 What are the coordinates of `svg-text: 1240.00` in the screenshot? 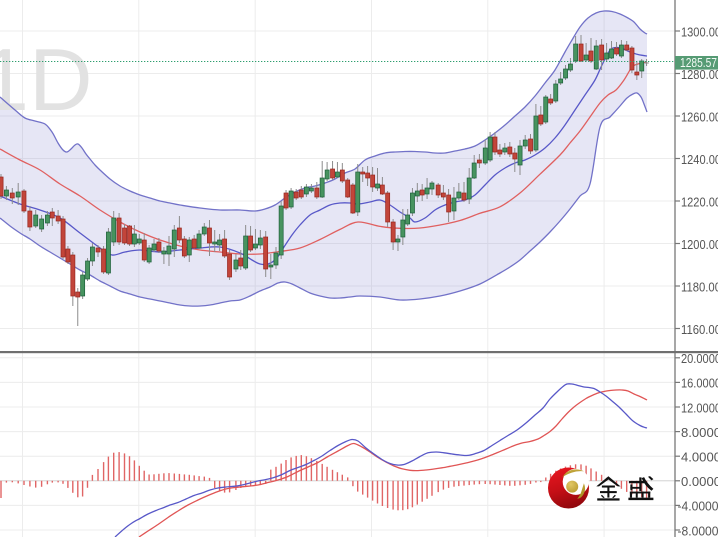 It's located at (699, 160).